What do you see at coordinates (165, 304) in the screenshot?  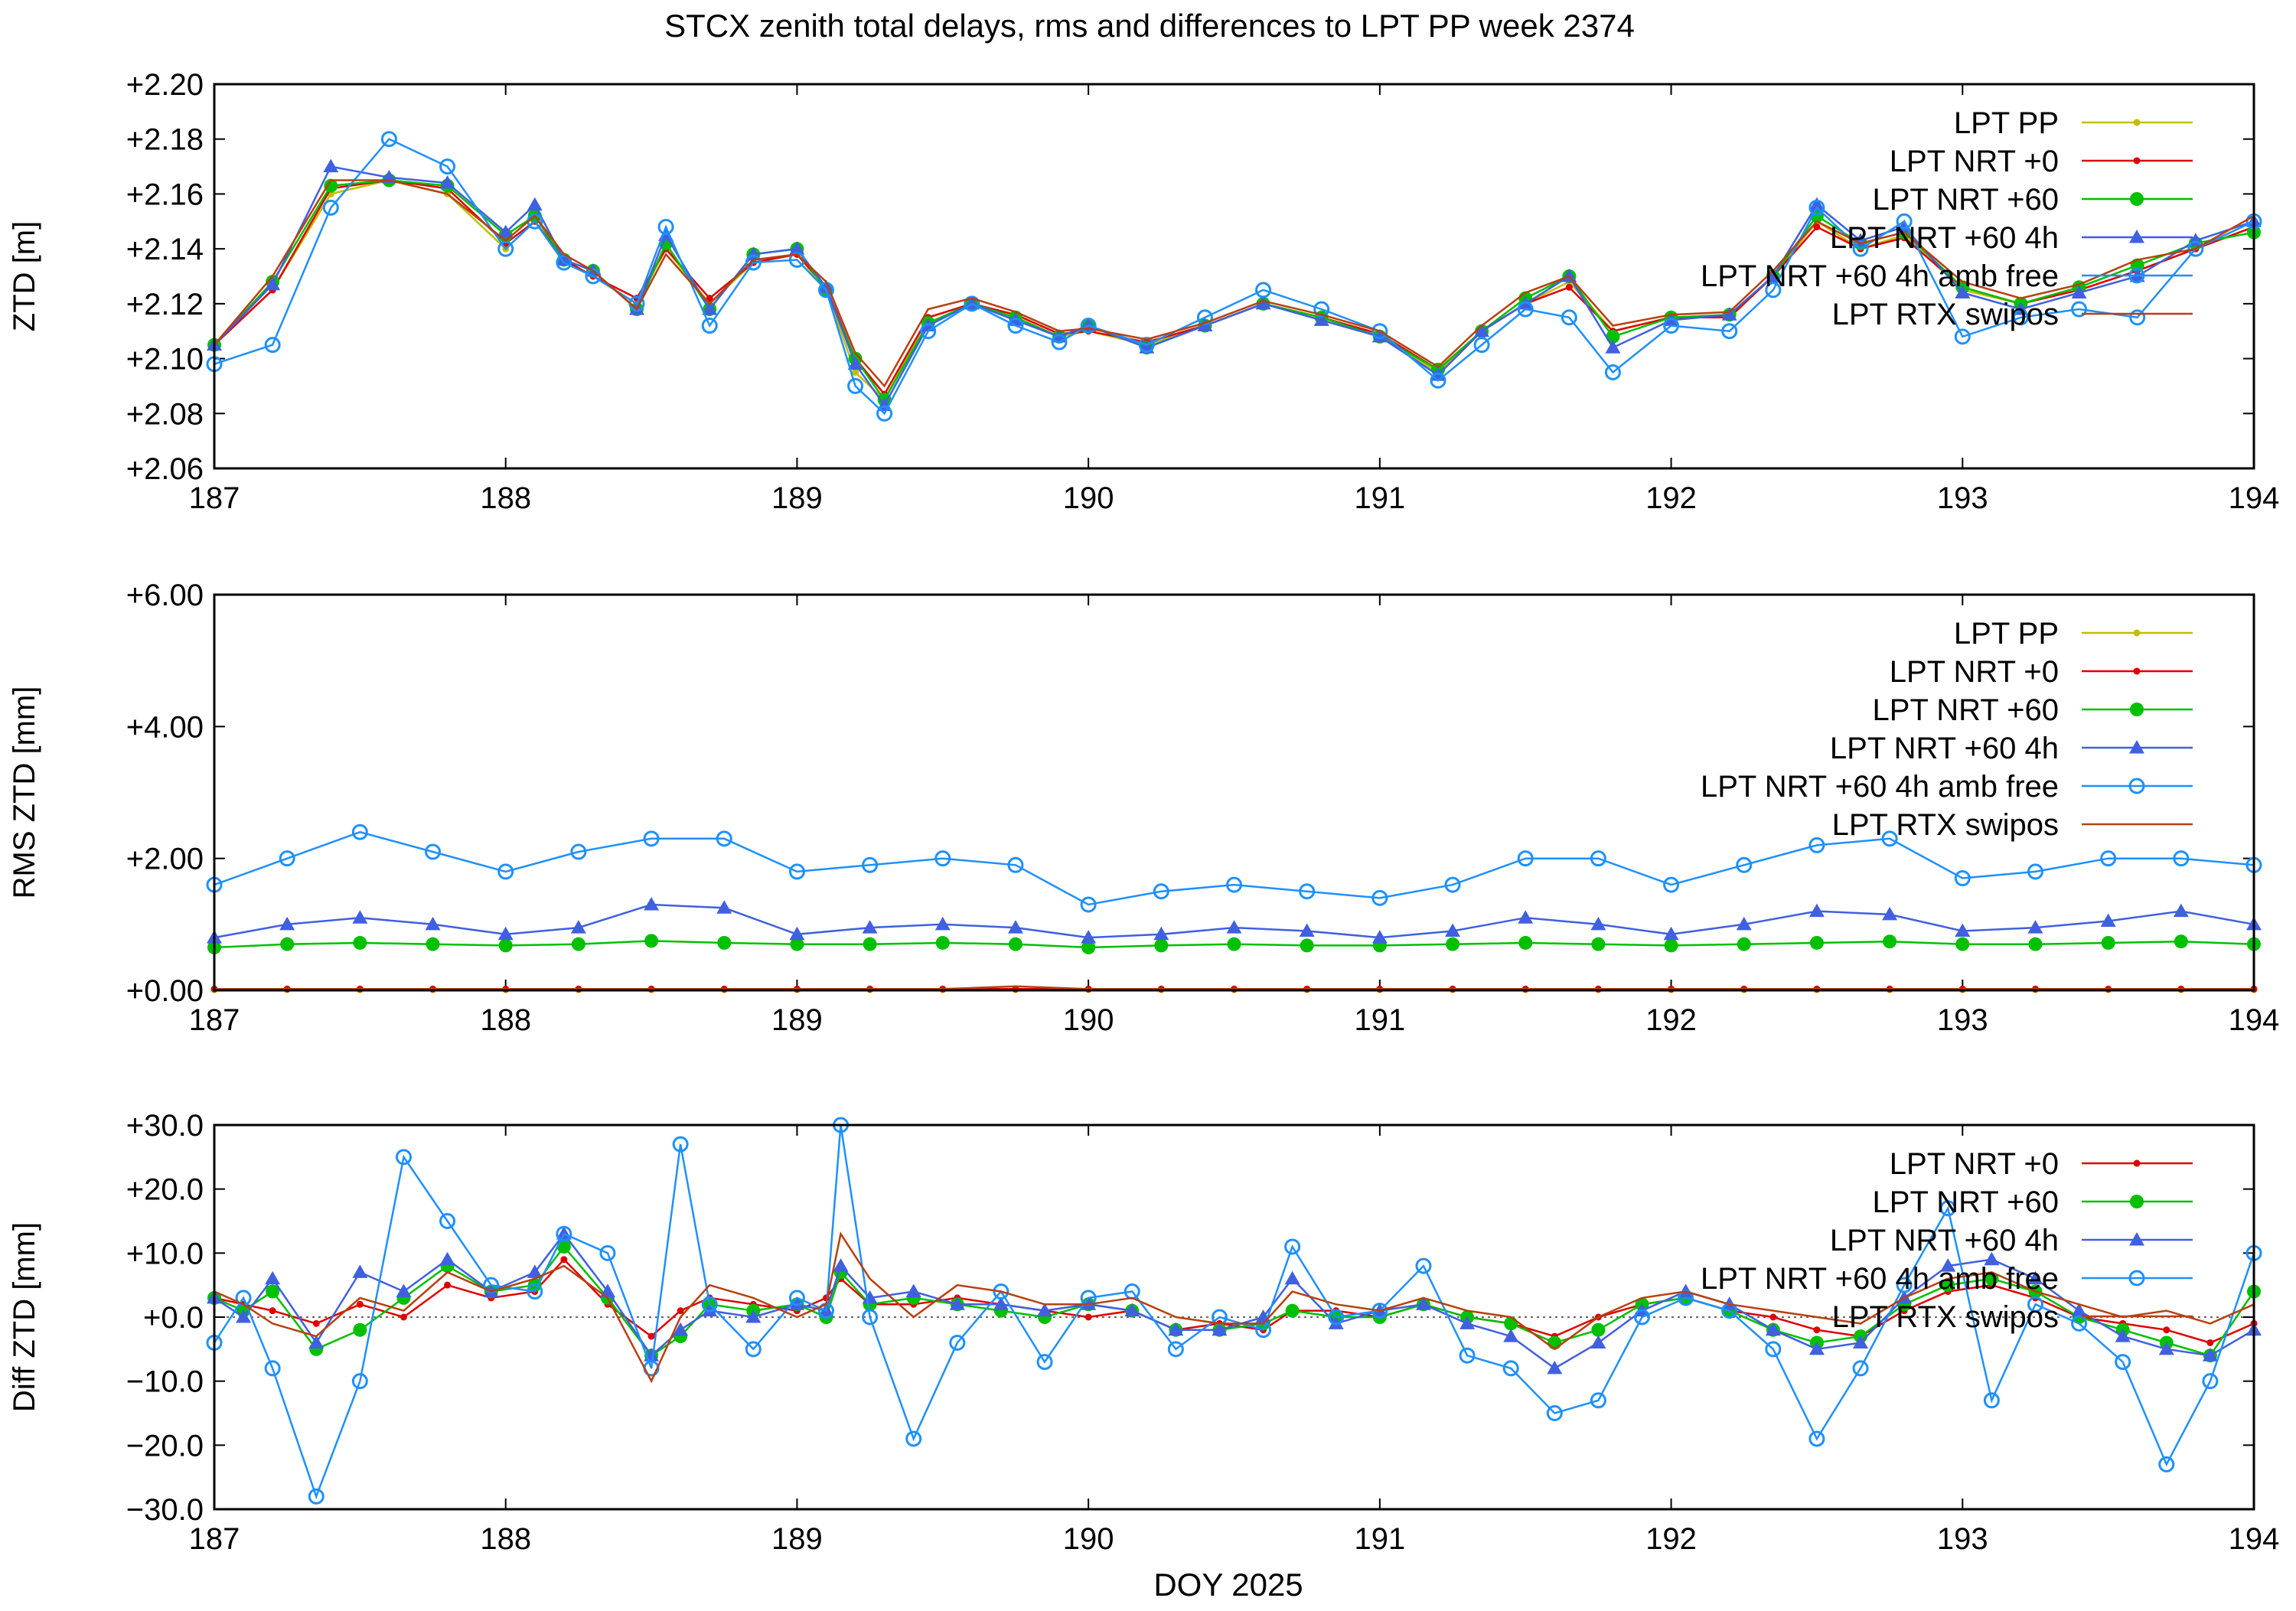 I see `y-tick-label: +2.12` at bounding box center [165, 304].